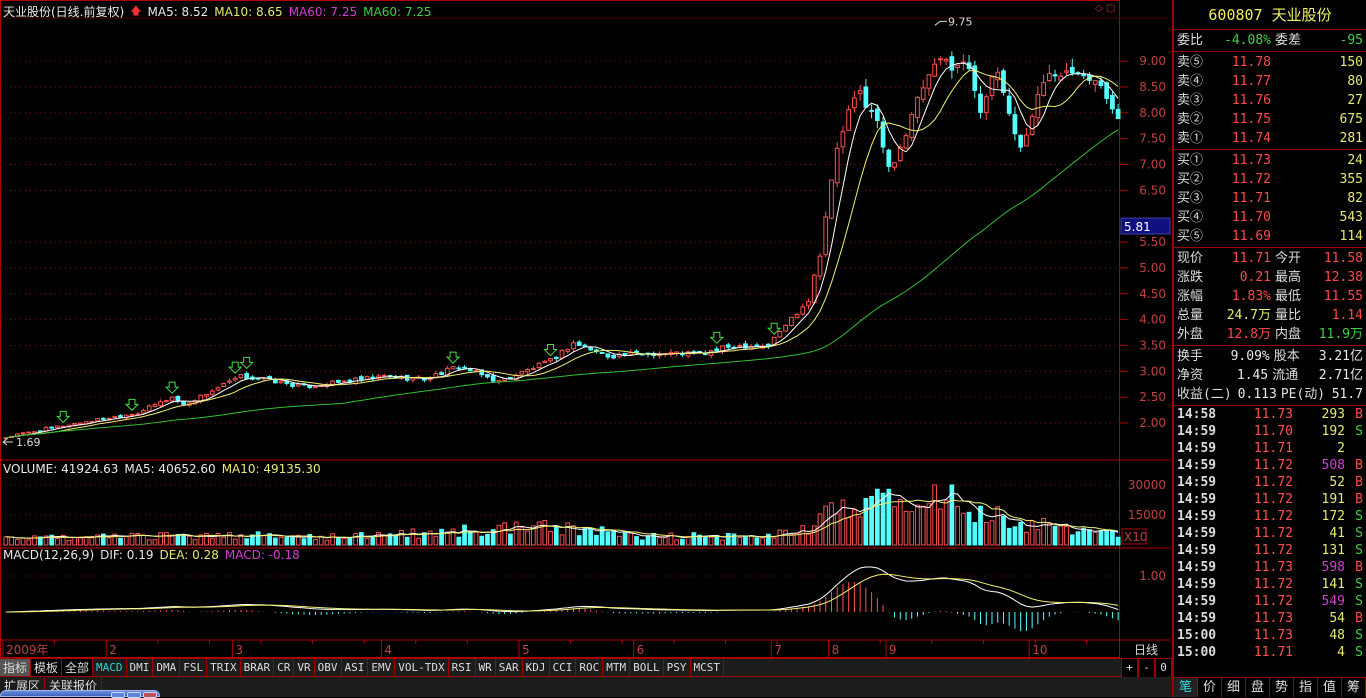 The width and height of the screenshot is (1366, 698). What do you see at coordinates (486, 667) in the screenshot?
I see `tab-wr: WR` at bounding box center [486, 667].